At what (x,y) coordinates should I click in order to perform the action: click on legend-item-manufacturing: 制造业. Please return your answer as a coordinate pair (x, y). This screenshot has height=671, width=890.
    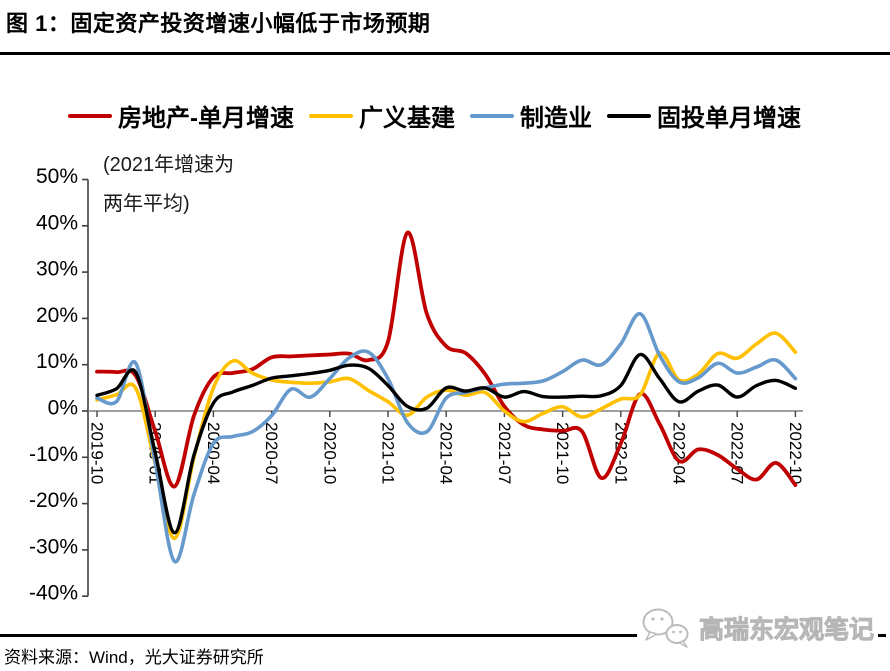
    Looking at the image, I should click on (531, 115).